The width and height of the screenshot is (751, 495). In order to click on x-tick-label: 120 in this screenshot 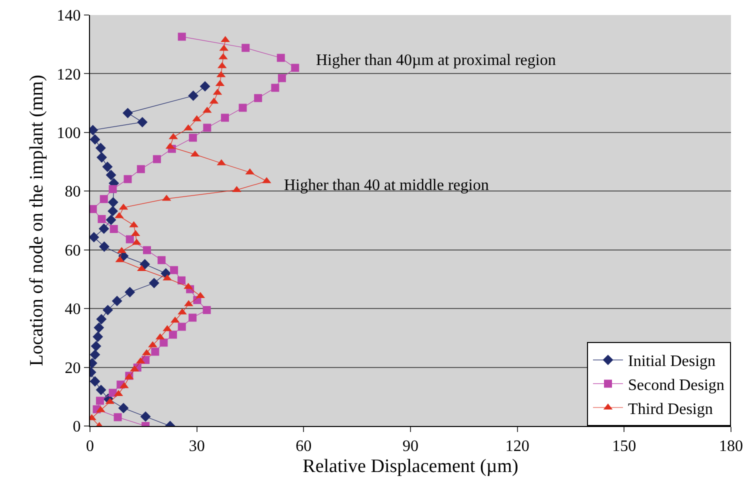, I will do `click(517, 447)`.